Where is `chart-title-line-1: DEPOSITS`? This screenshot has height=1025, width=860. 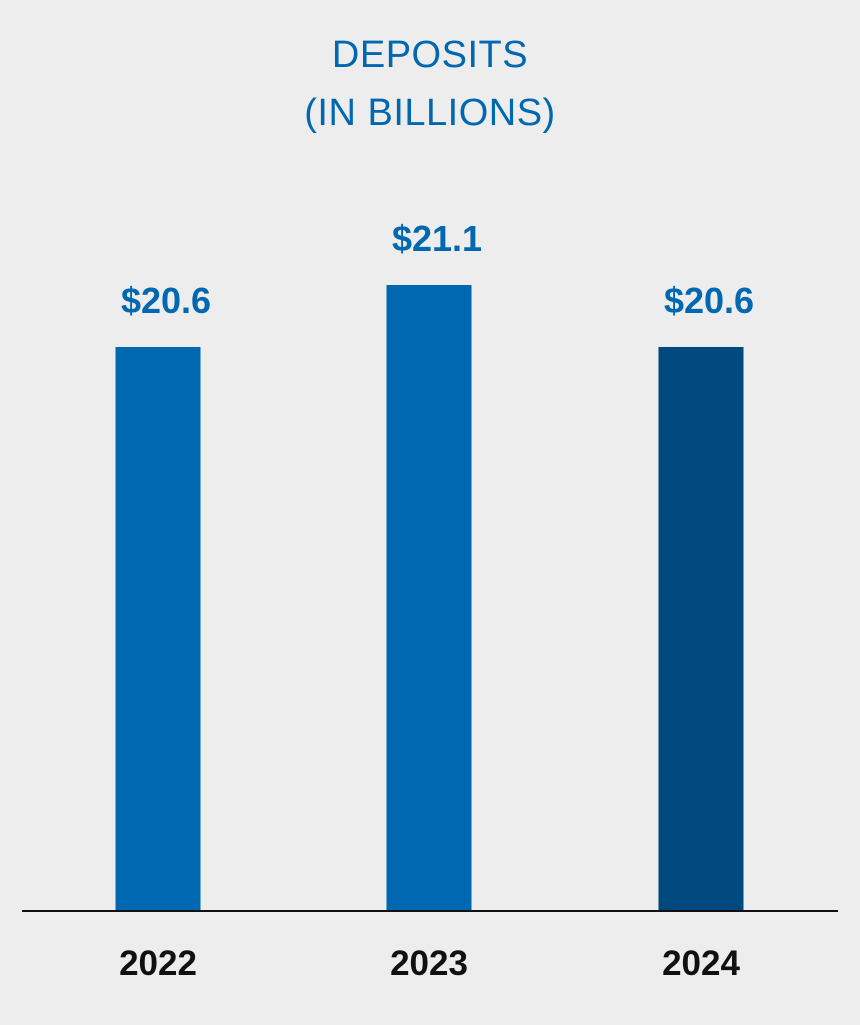
chart-title-line-1: DEPOSITS is located at coordinates (430, 55).